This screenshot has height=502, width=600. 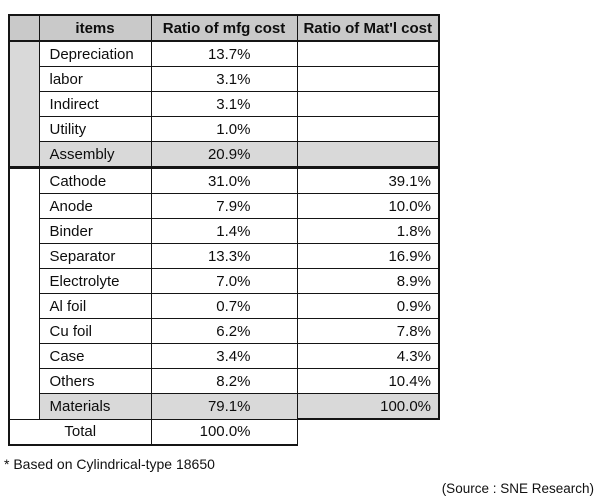 What do you see at coordinates (368, 306) in the screenshot?
I see `matl-cost-cell: 0.9%` at bounding box center [368, 306].